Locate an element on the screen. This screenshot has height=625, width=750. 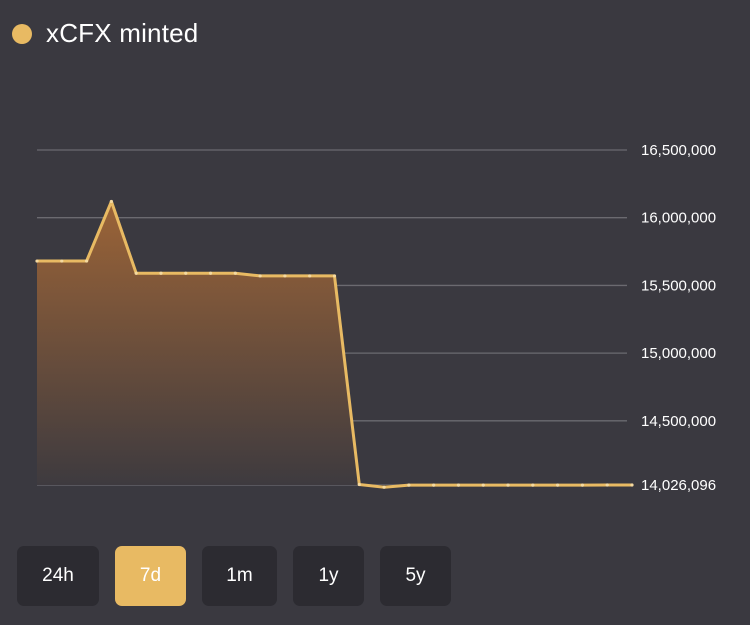
range-button-7d: 7d is located at coordinates (150, 576).